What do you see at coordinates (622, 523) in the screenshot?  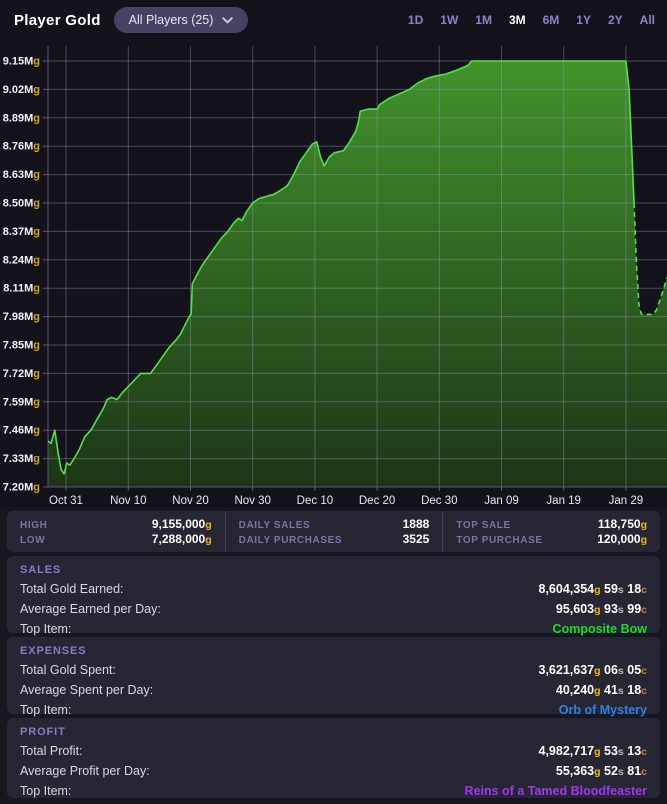 I see `stat-value: 118,750g` at bounding box center [622, 523].